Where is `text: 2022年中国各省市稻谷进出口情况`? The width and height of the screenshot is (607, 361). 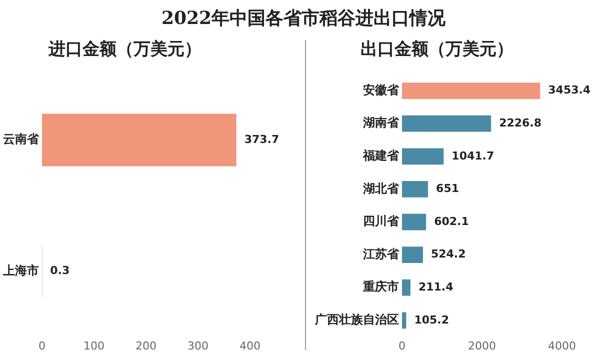
text: 2022年中国各省市稻谷进出口情况 is located at coordinates (303, 18).